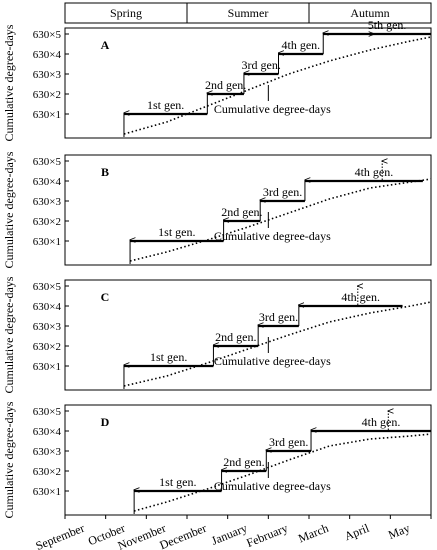 The height and width of the screenshot is (550, 437). Describe the element at coordinates (105, 422) in the screenshot. I see `panel-letter: D` at that location.